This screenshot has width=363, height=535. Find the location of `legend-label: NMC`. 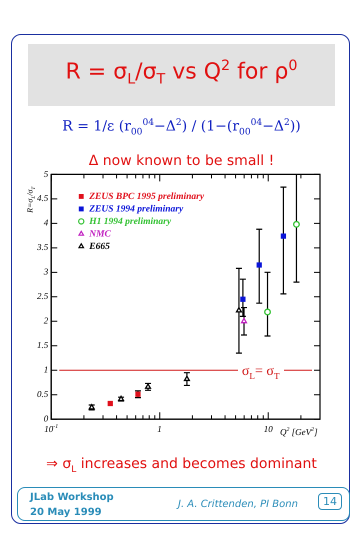

legend-label: NMC is located at coordinates (100, 234).